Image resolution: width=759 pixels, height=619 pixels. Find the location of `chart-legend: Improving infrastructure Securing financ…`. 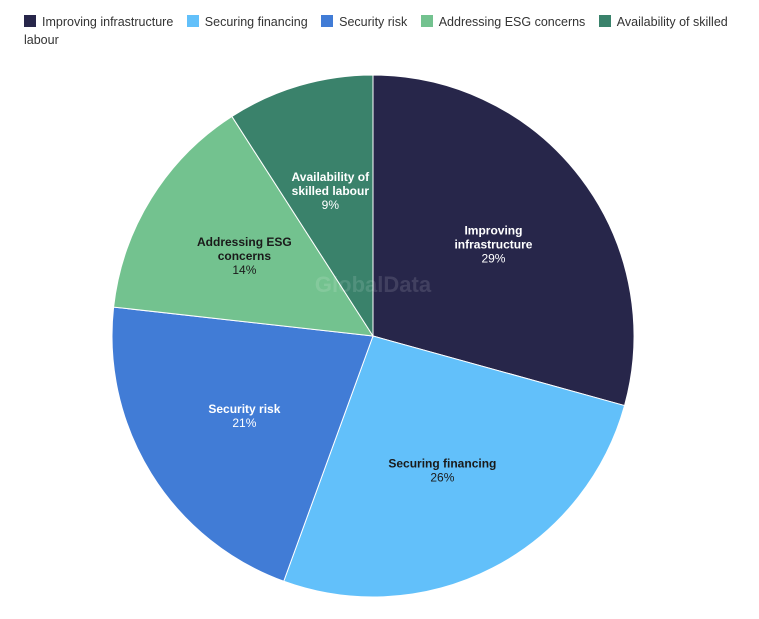

chart-legend: Improving infrastructure Securing financ… is located at coordinates (384, 31).